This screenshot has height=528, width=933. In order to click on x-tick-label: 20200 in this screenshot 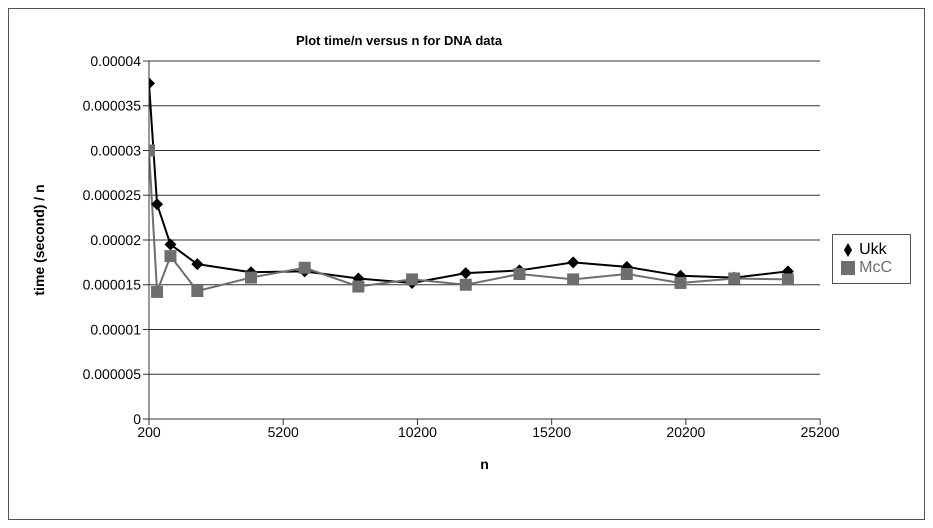, I will do `click(686, 432)`.